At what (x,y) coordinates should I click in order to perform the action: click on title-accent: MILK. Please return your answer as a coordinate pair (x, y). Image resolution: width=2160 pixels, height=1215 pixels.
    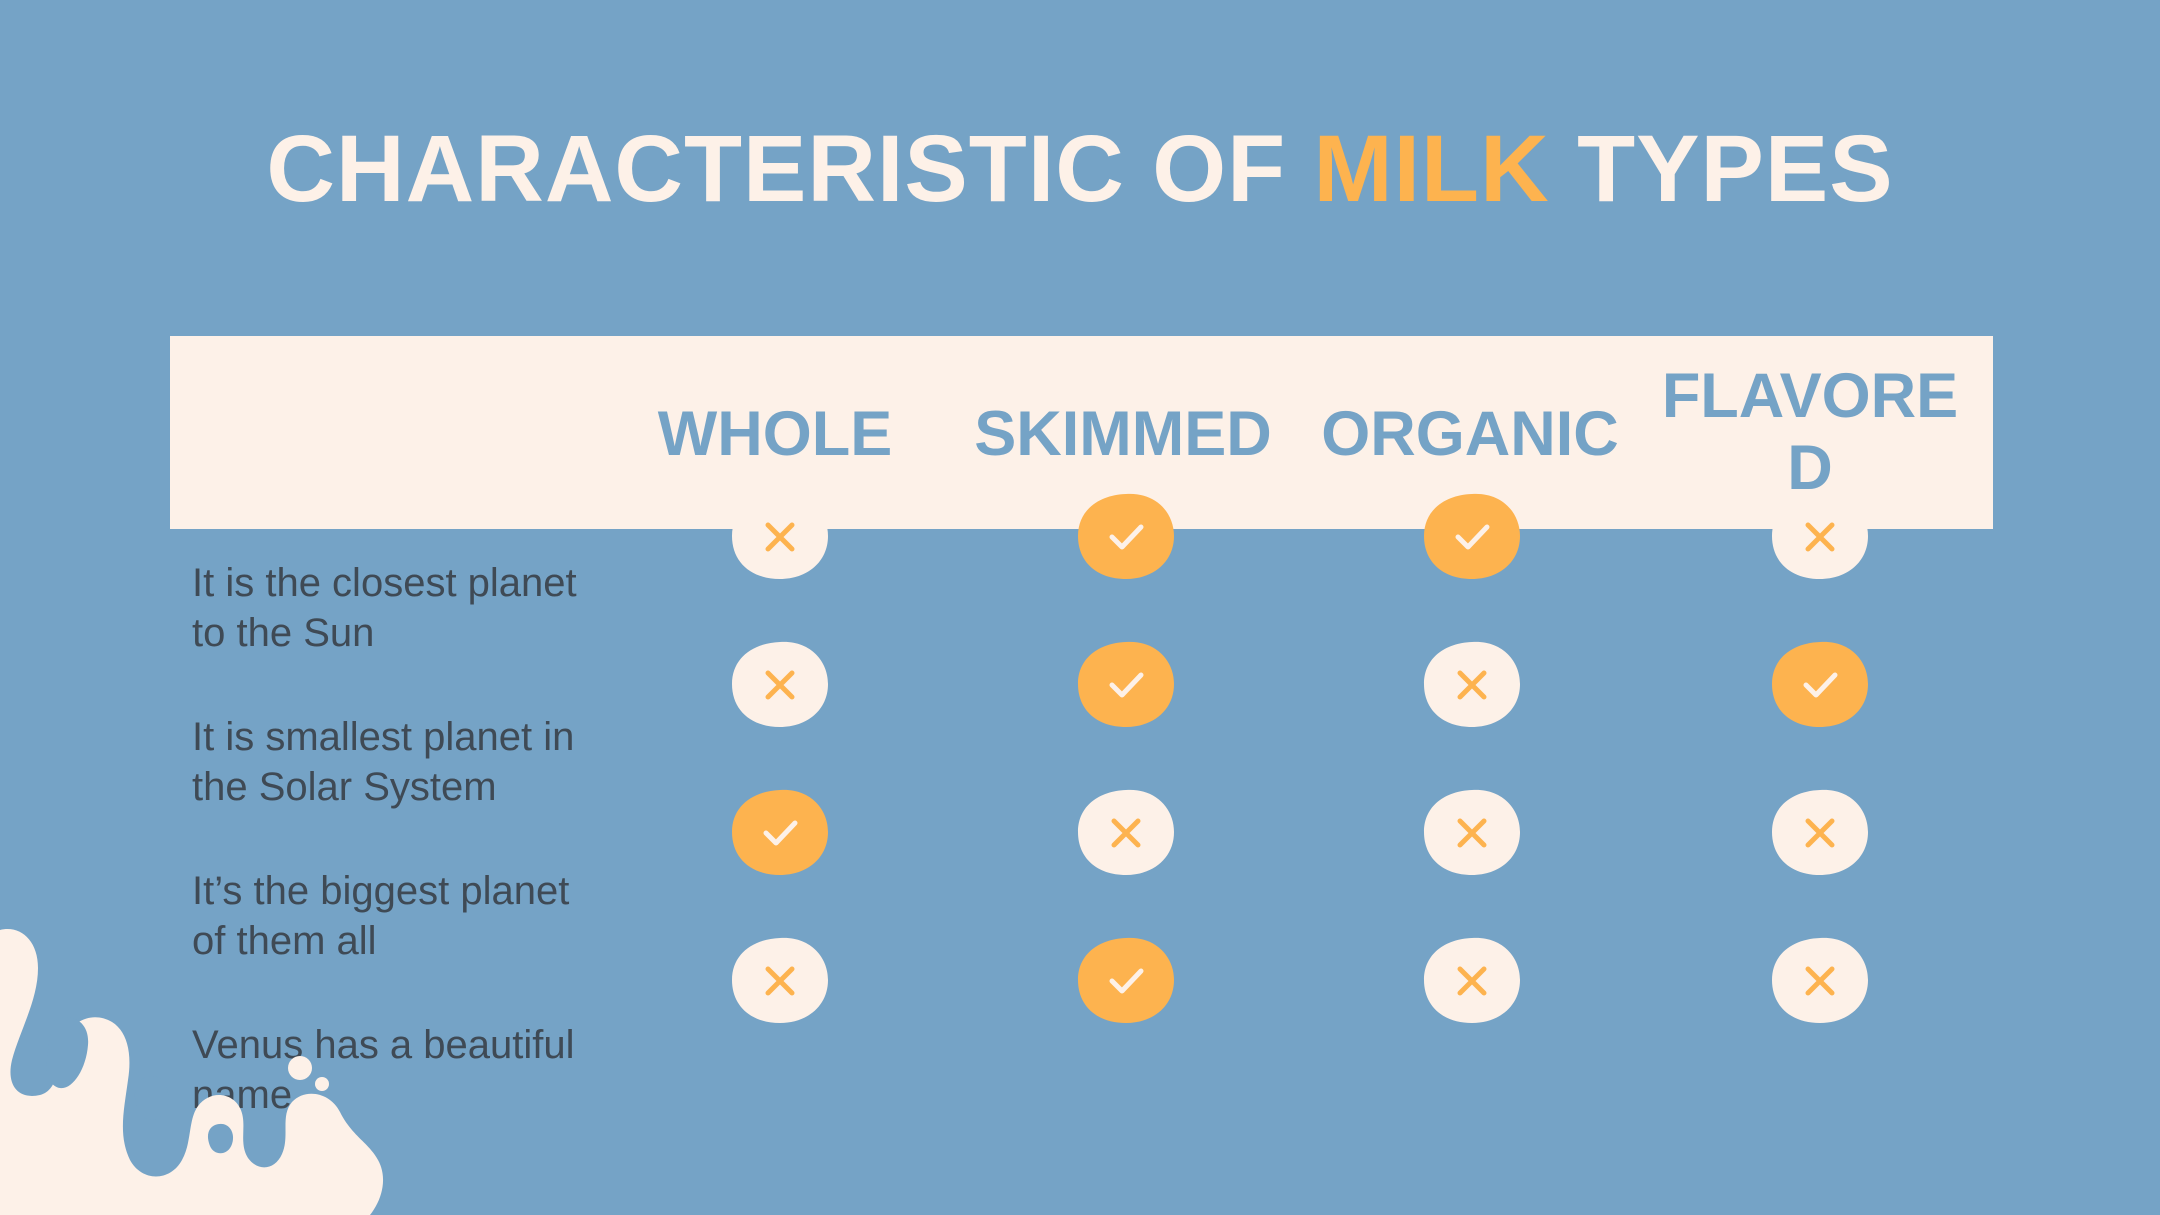
    Looking at the image, I should click on (1431, 169).